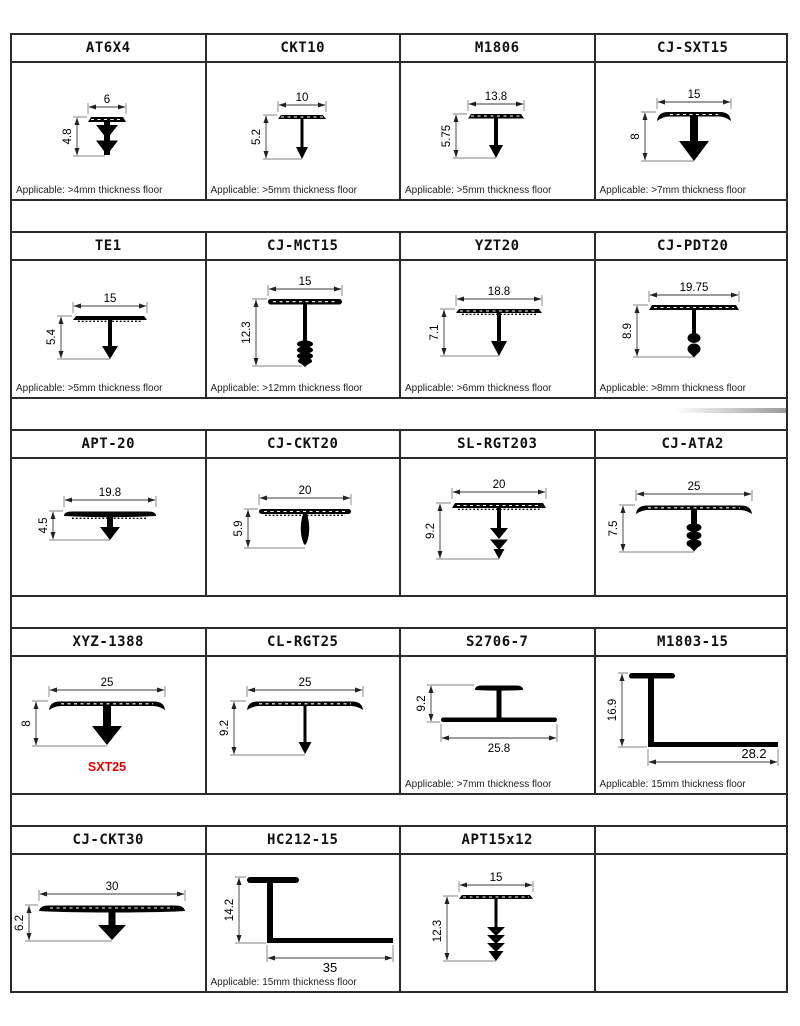  I want to click on applicability-note: Applicable: >12mm thickness floor, so click(286, 388).